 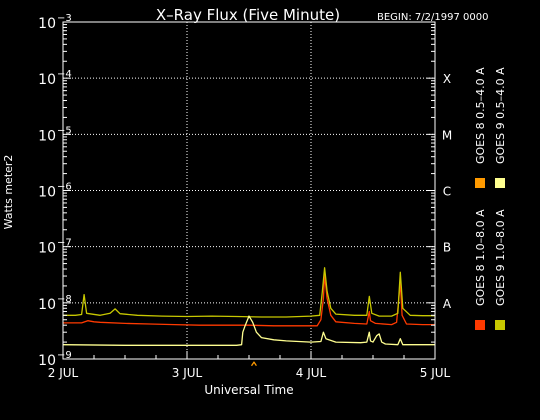 I want to click on flare-class-label: B, so click(x=447, y=248).